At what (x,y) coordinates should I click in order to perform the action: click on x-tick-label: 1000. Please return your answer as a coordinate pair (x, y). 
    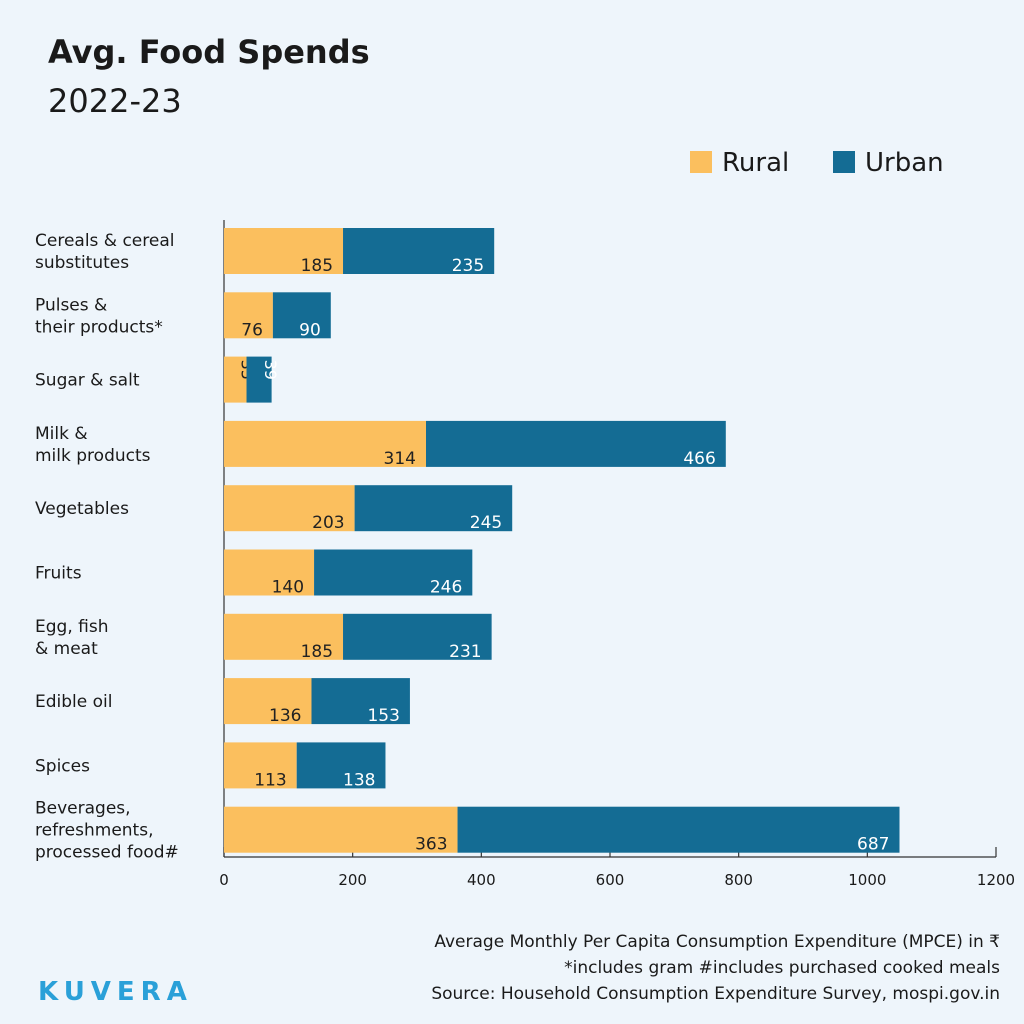
    Looking at the image, I should click on (867, 880).